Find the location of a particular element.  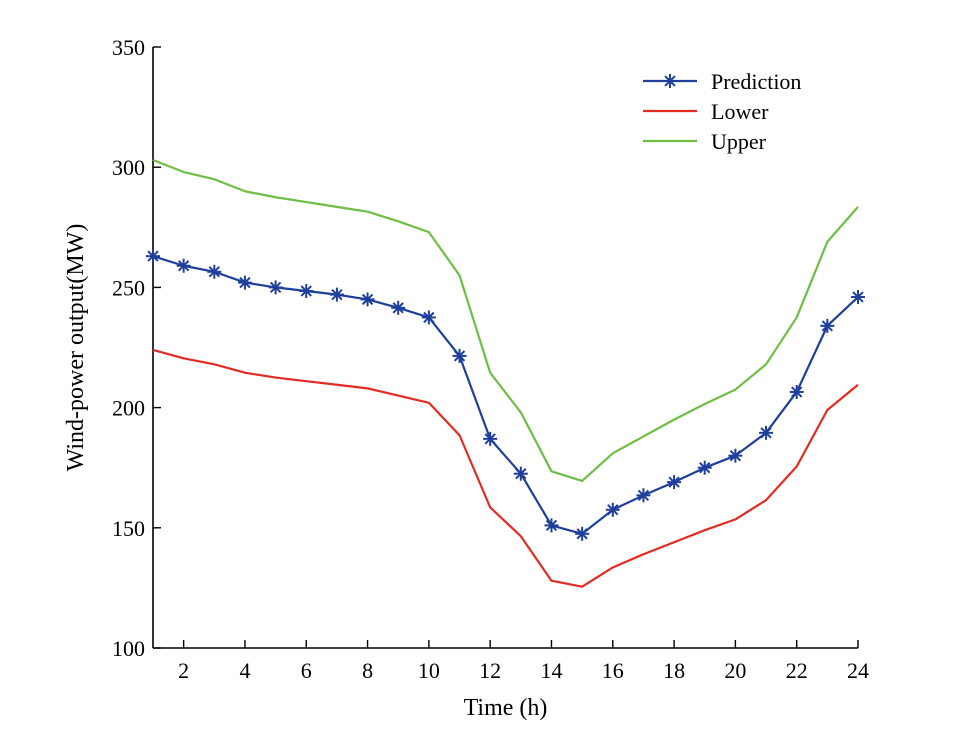

legend: Prediction Lower Upper is located at coordinates (722, 111).